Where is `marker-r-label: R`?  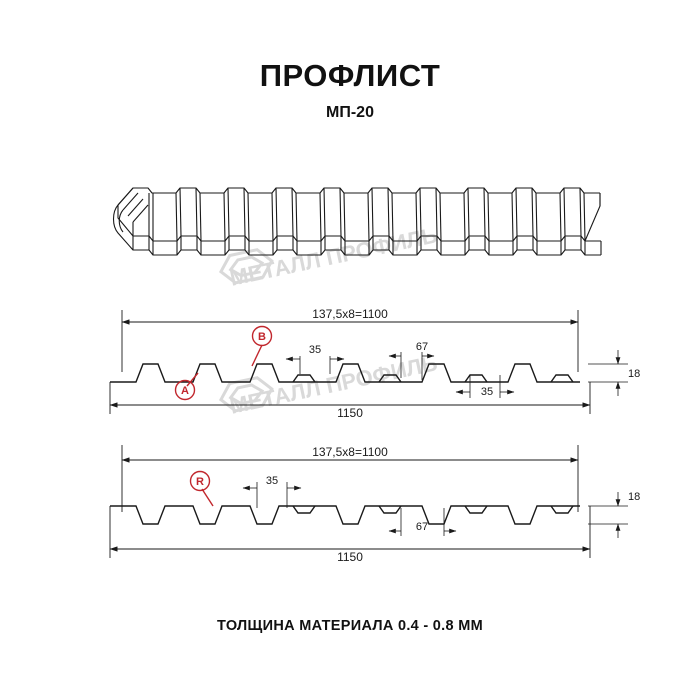
marker-r-label: R is located at coordinates (200, 482).